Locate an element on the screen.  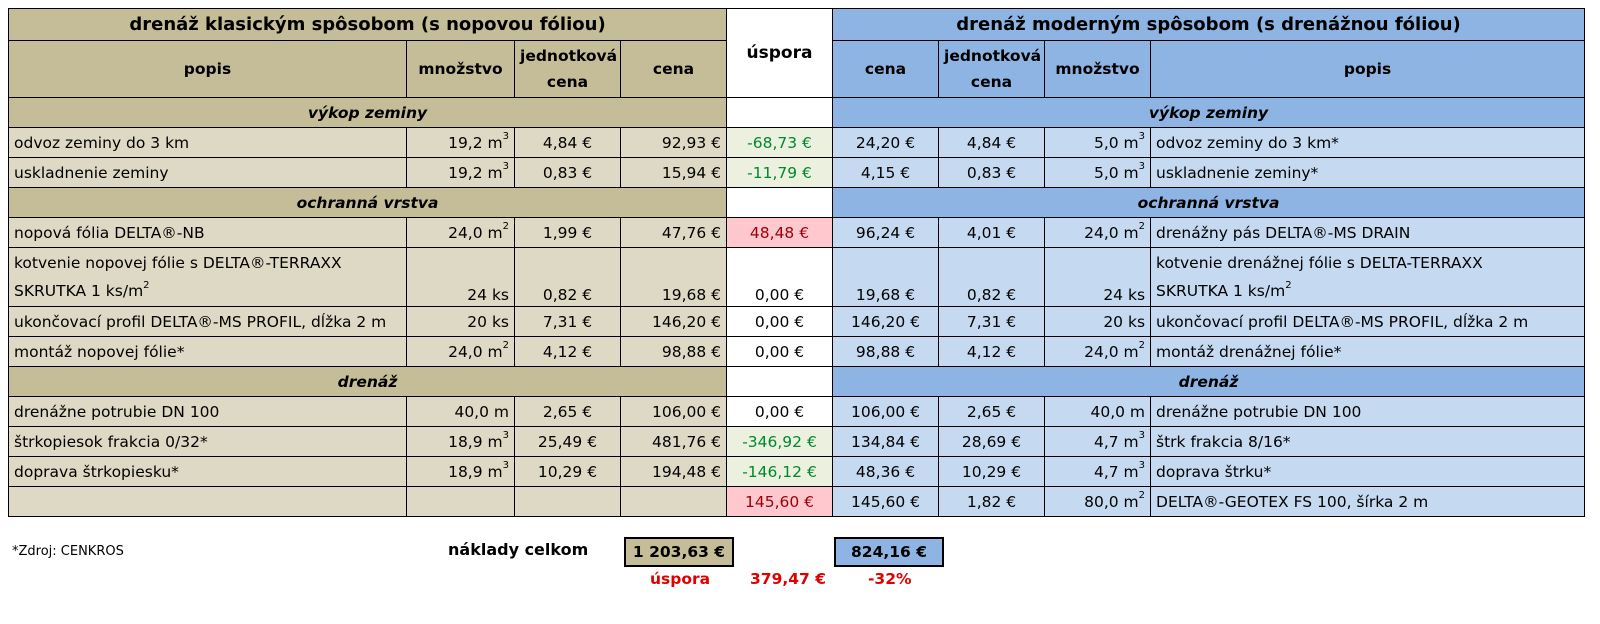
section-right-drenaz: drenáž is located at coordinates (1209, 381).